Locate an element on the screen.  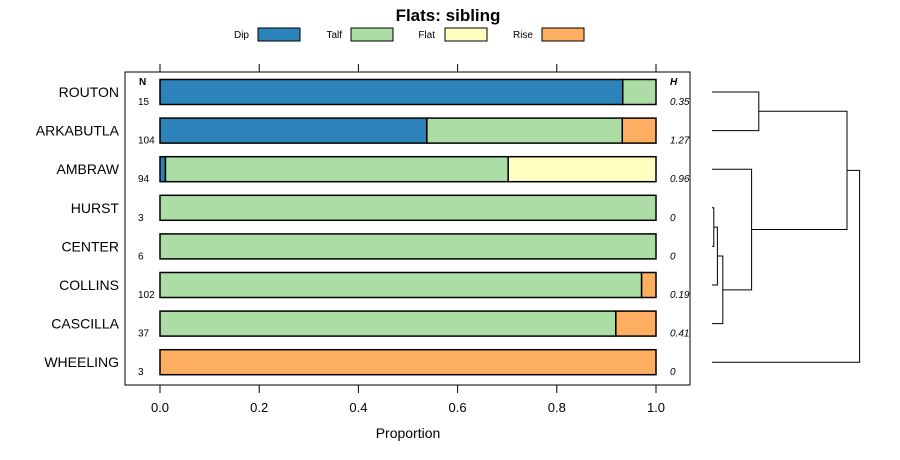
bar-segment-flat is located at coordinates (582, 169).